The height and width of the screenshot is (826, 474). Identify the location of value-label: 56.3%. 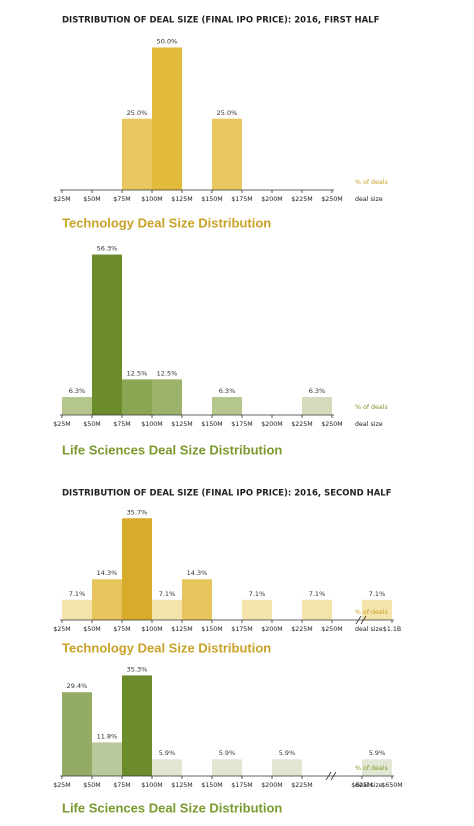
(107, 249).